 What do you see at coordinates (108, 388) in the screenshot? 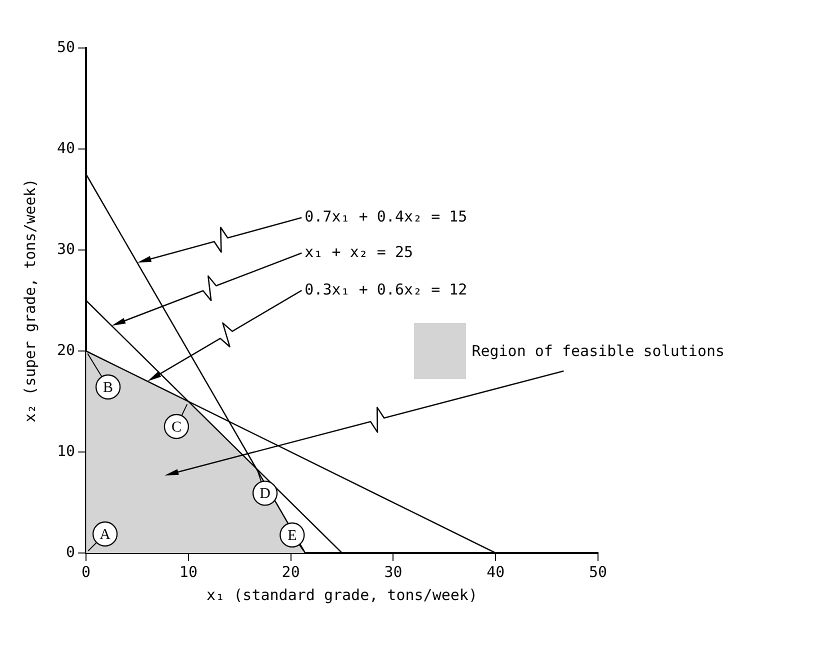
I see `annotation: B` at bounding box center [108, 388].